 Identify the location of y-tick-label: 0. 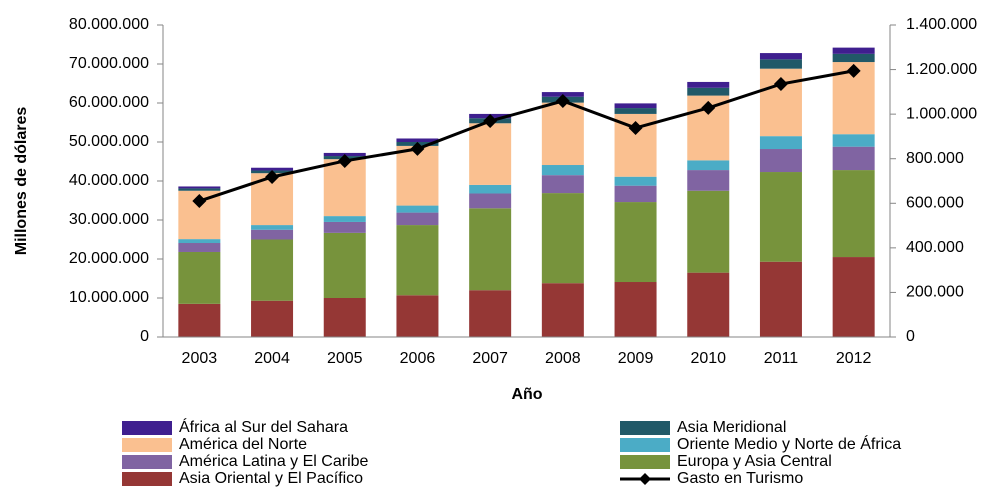
(144, 336).